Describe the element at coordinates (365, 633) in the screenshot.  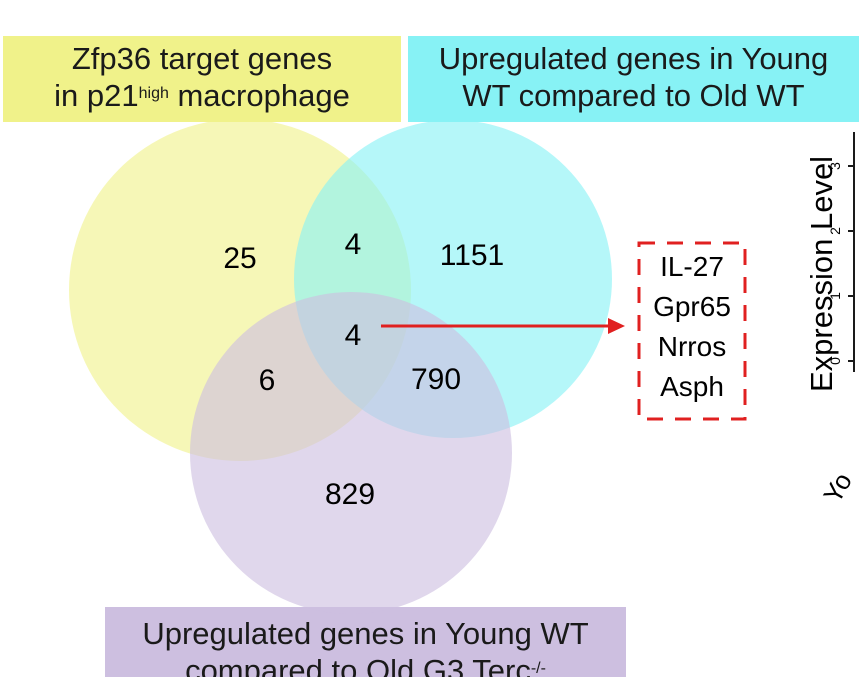
I see `set-c-title-line1: Upregulated genes in Young WT` at that location.